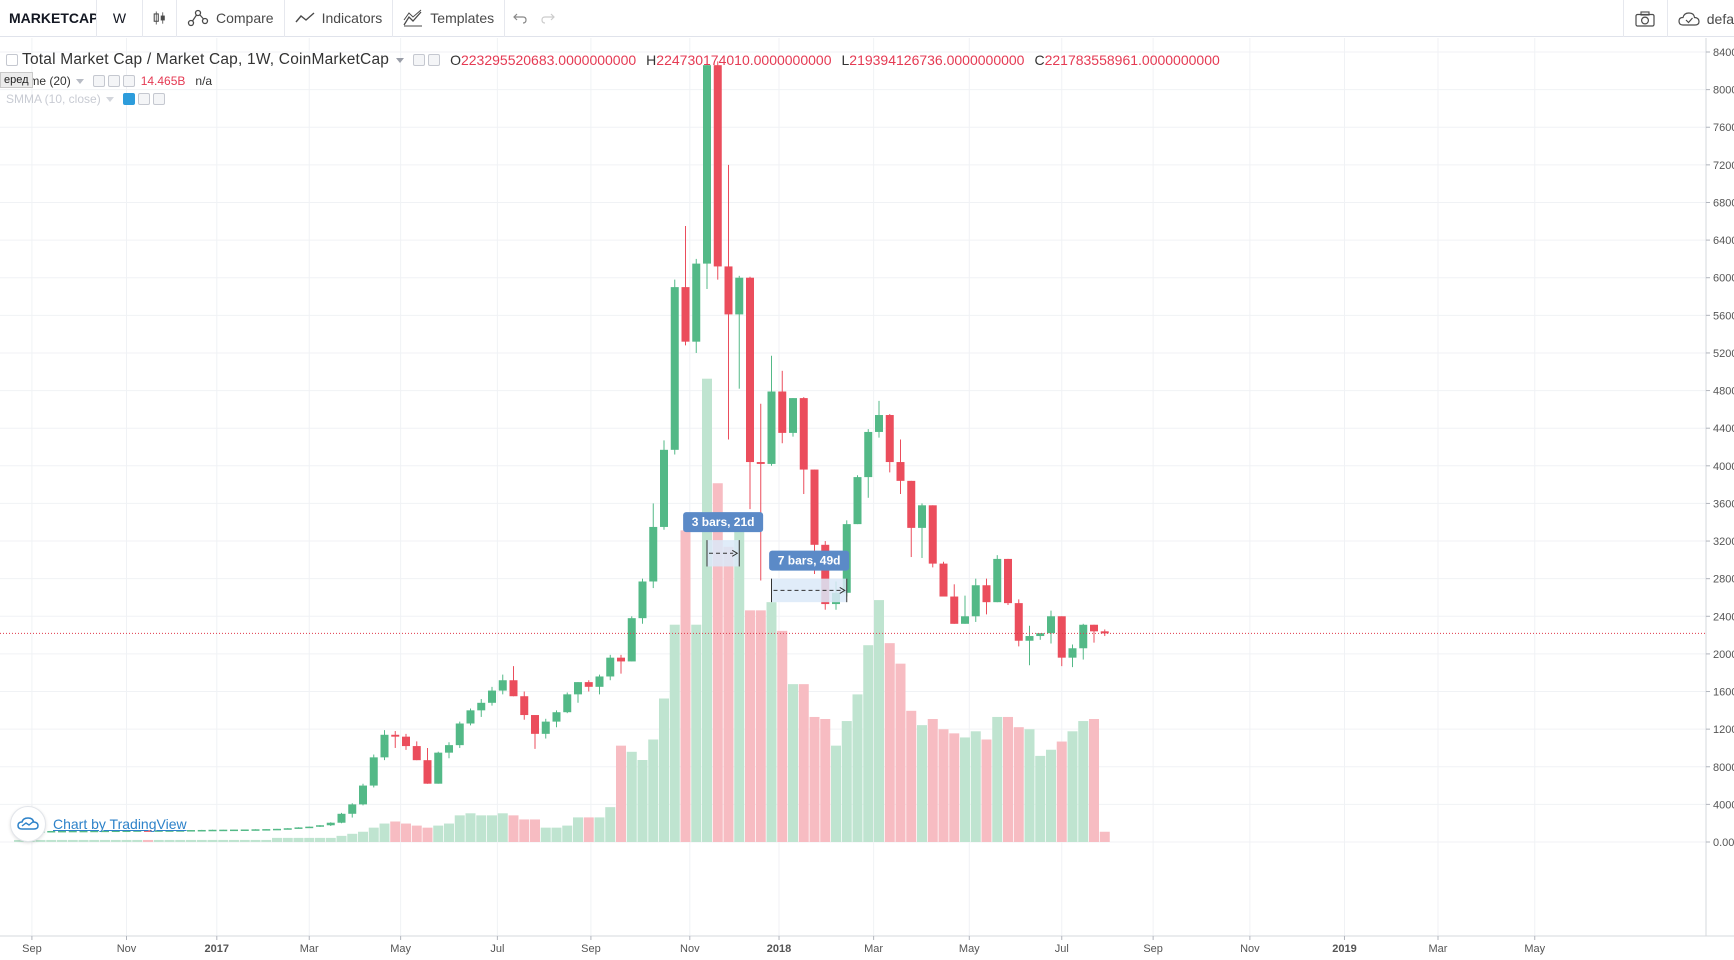 This screenshot has width=1734, height=960. What do you see at coordinates (160, 18) in the screenshot?
I see `chart-type-button` at bounding box center [160, 18].